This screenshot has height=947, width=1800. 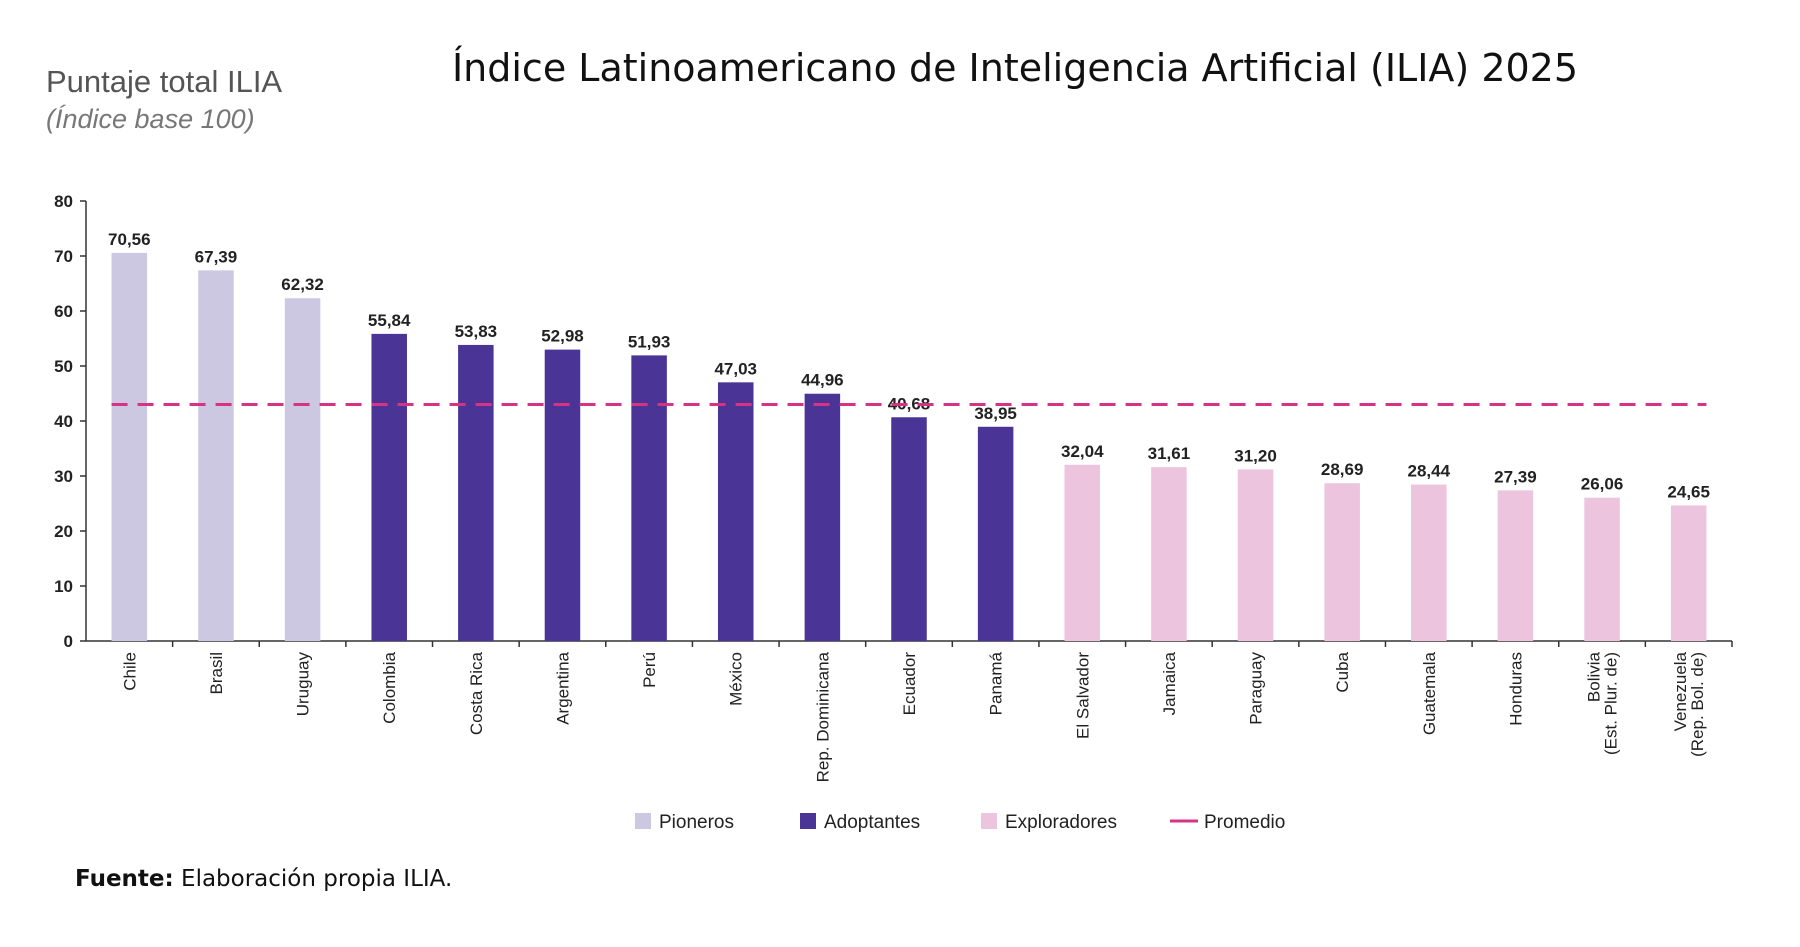 What do you see at coordinates (562, 336) in the screenshot?
I see `value-label: 52,98` at bounding box center [562, 336].